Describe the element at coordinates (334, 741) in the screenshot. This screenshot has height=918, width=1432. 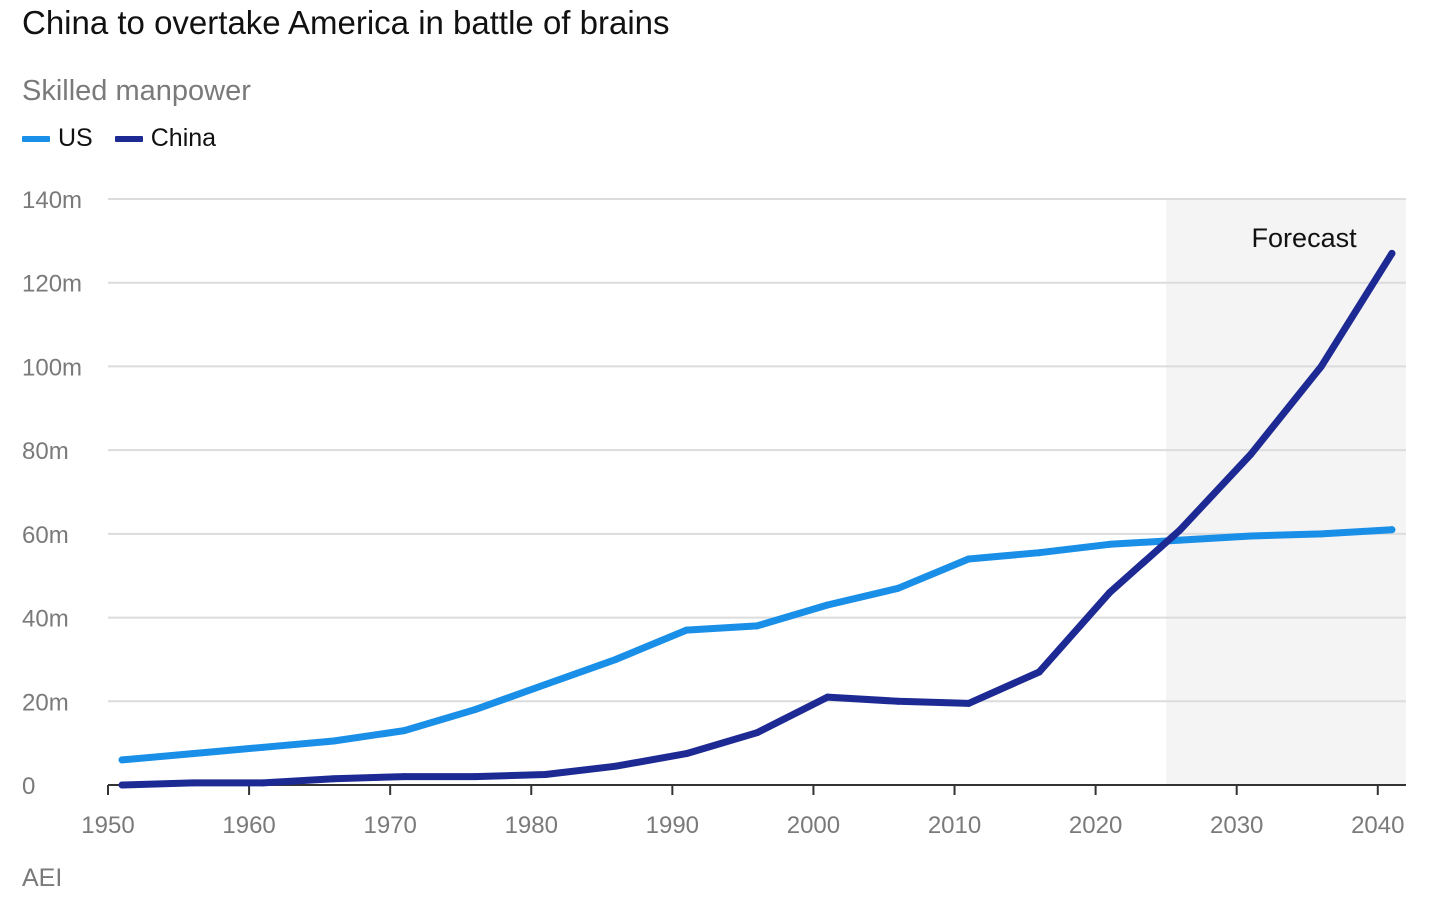
I see `data-point-us-1966` at that location.